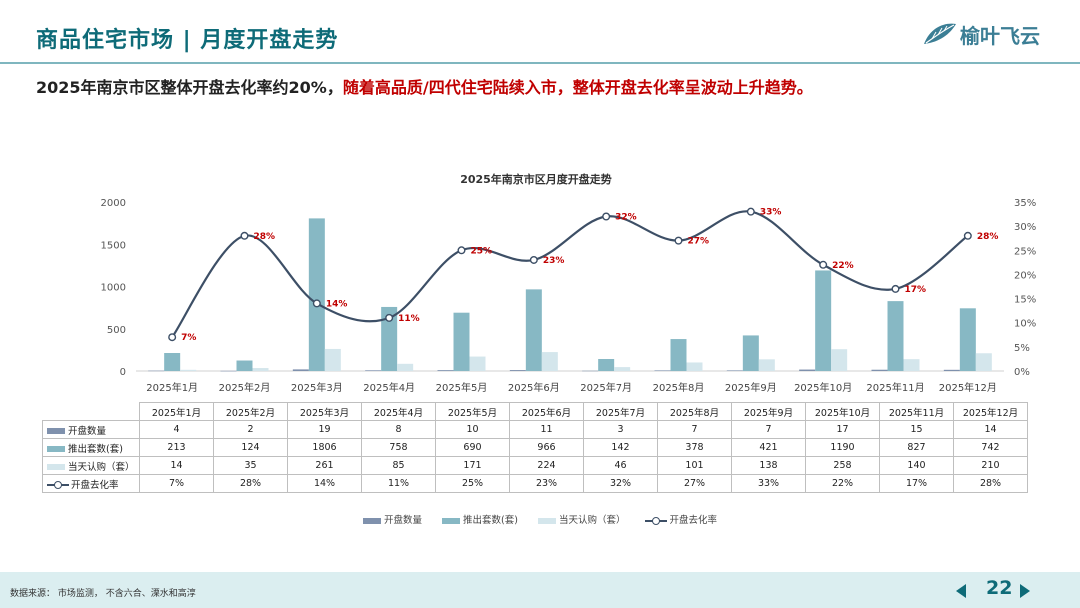 This screenshot has width=1080, height=608. Describe the element at coordinates (482, 251) in the screenshot. I see `rate-data-label: 25%` at that location.